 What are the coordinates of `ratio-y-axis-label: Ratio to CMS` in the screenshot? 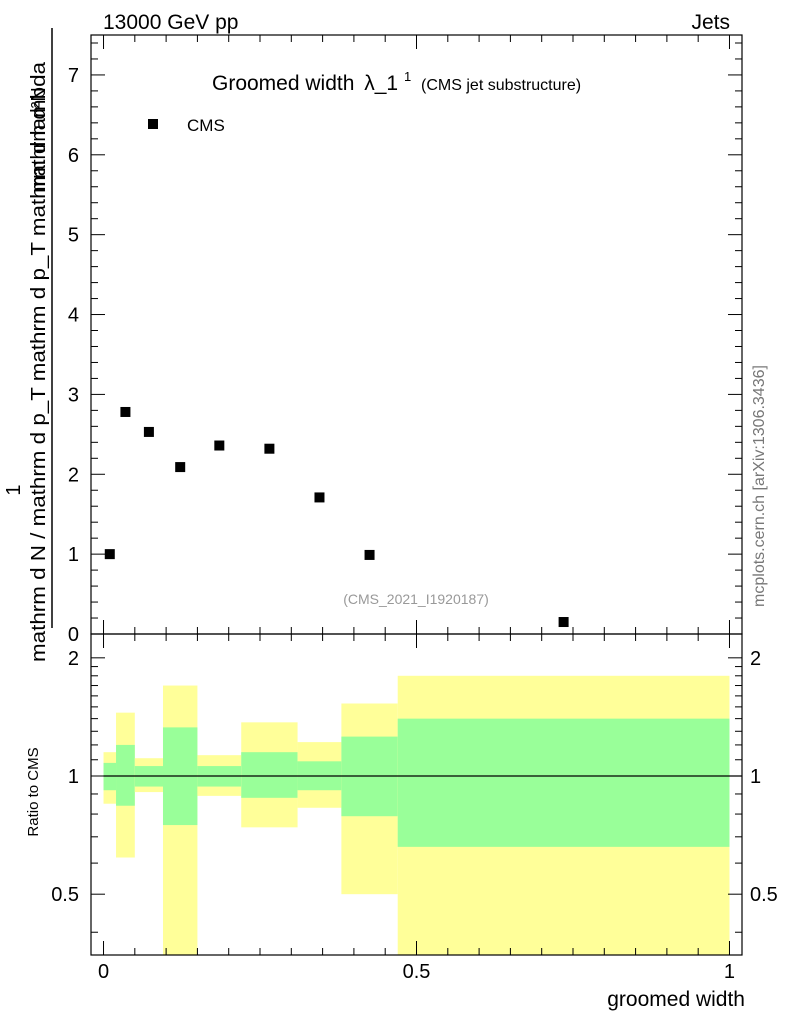 It's located at (33, 791).